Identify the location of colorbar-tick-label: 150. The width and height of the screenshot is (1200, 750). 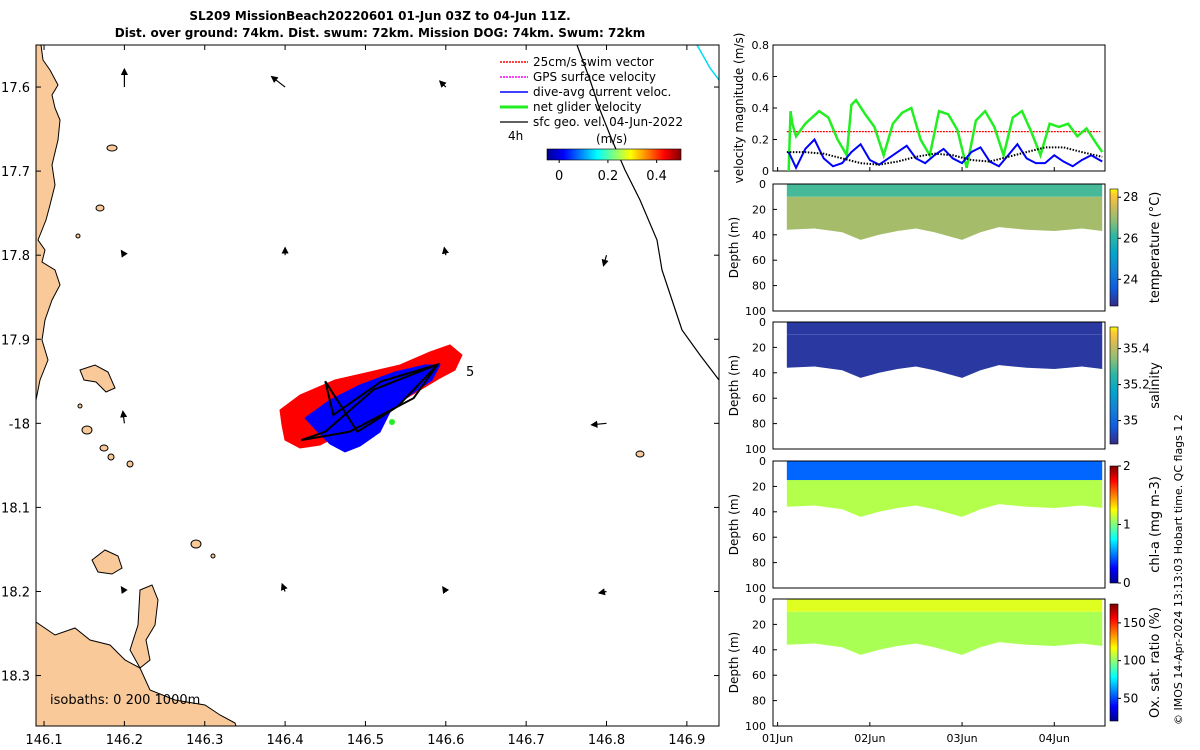
(1134, 623).